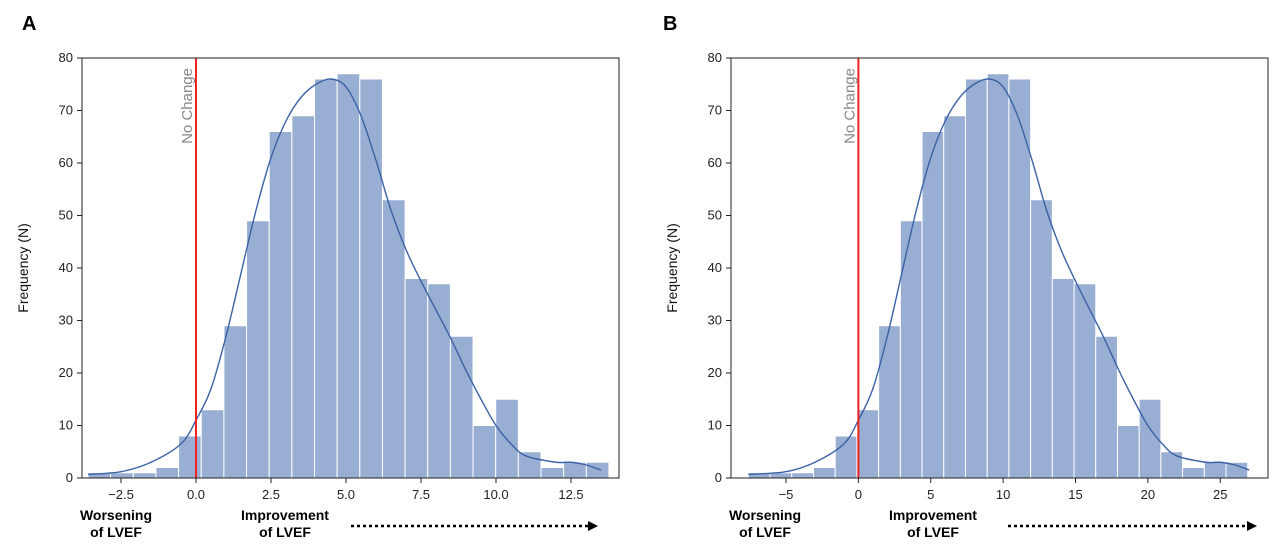 The image size is (1285, 552). I want to click on x-tick-label: 25, so click(1220, 494).